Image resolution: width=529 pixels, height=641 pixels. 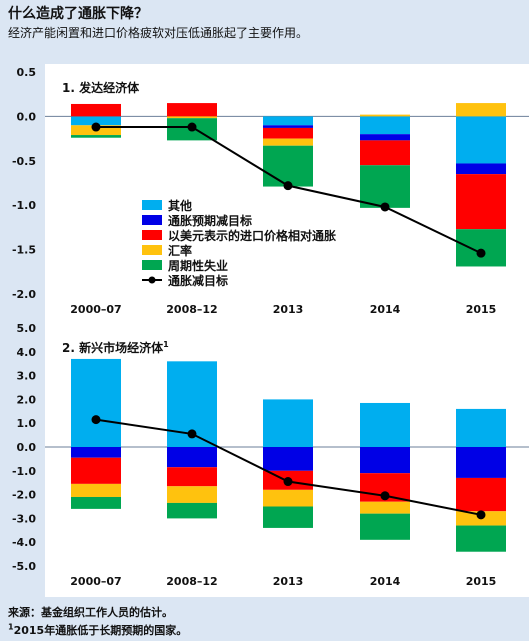 I want to click on legend-label-other: 其他, so click(x=180, y=205).